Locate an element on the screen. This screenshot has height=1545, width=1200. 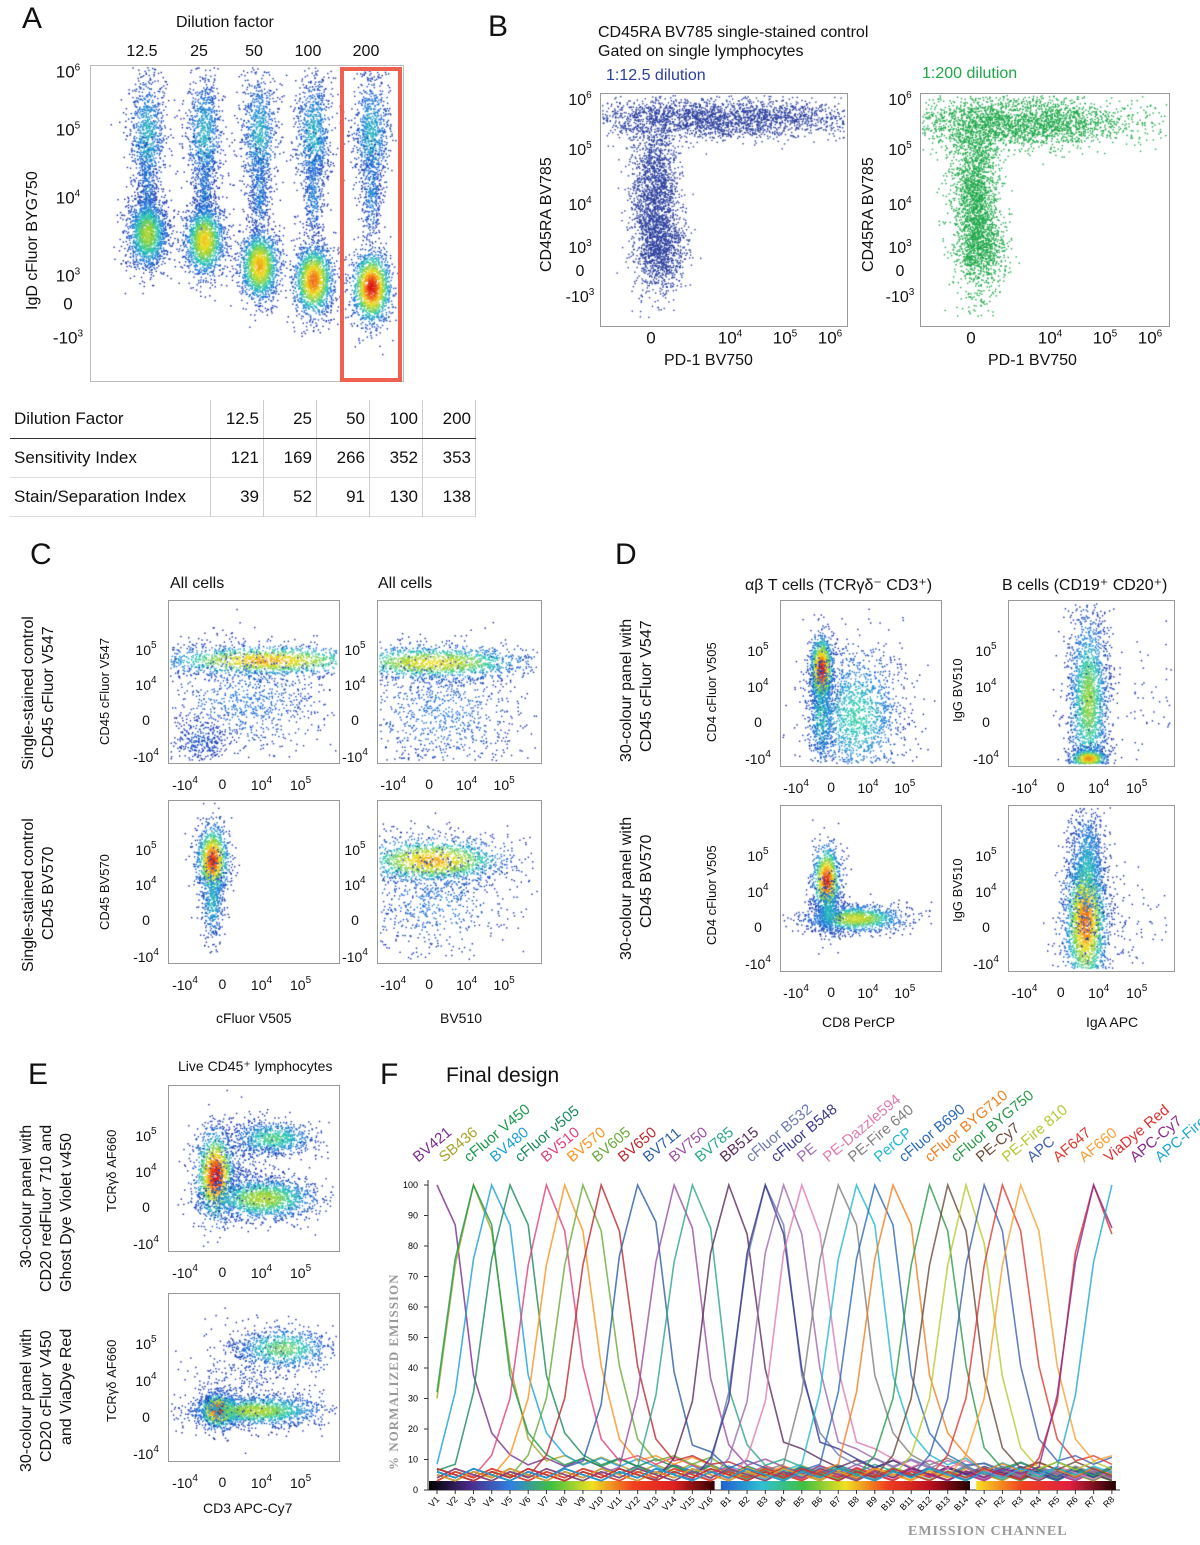
channel-label-B7: B7 is located at coordinates (835, 1501).